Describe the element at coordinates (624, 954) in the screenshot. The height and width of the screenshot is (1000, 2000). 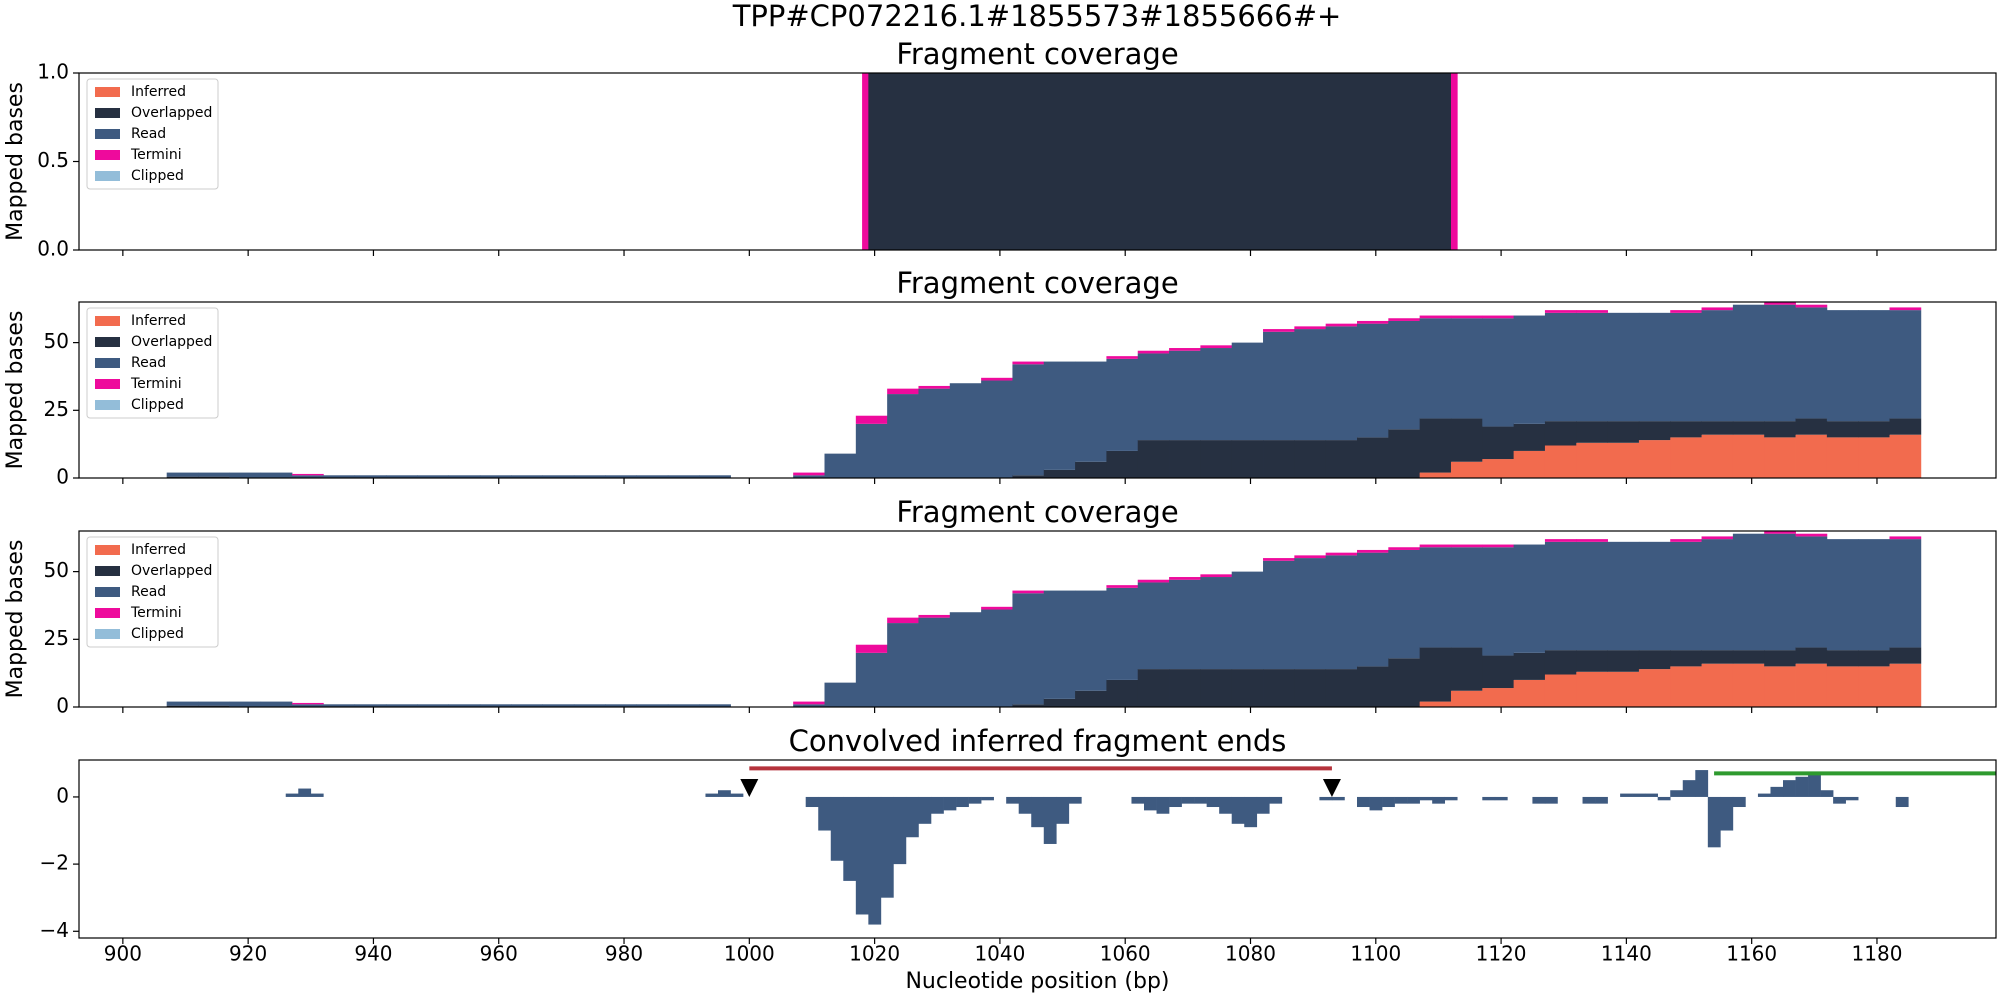
I see `x-tick-label: 980` at that location.